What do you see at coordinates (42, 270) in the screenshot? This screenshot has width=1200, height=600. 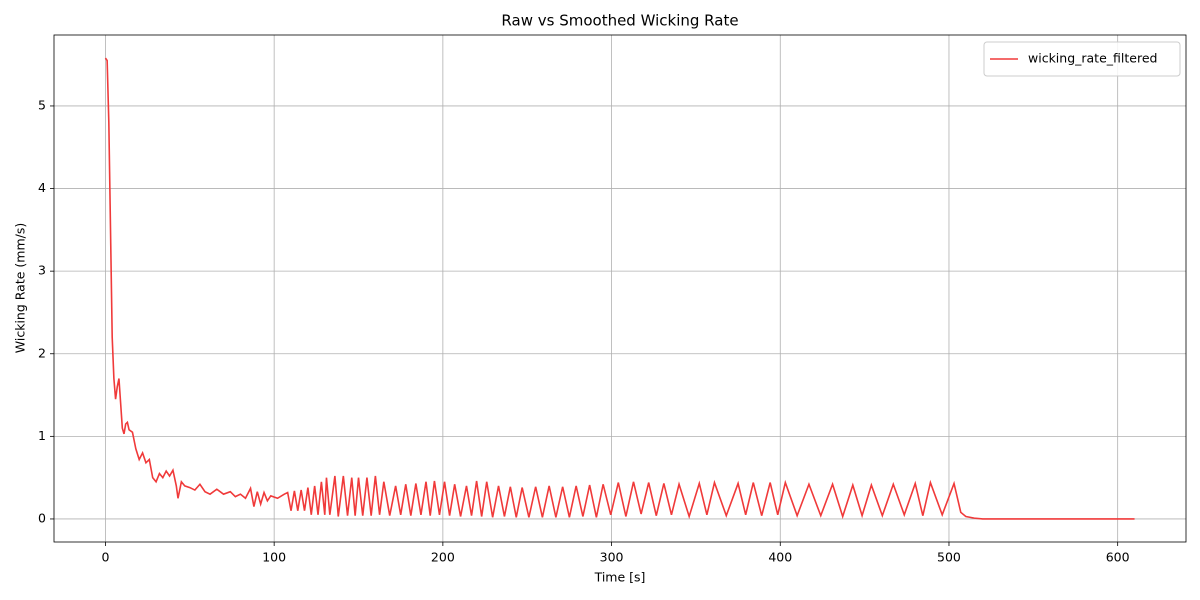 I see `y-tick-label: 3` at bounding box center [42, 270].